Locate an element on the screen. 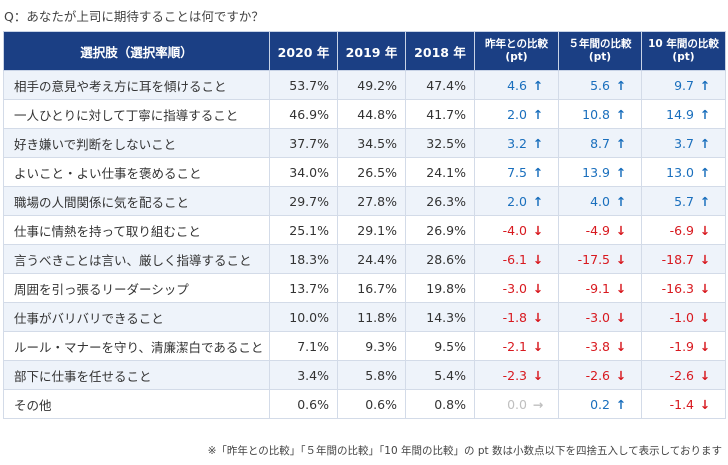 The image size is (728, 465). header-2018: 2018 年 is located at coordinates (440, 51).